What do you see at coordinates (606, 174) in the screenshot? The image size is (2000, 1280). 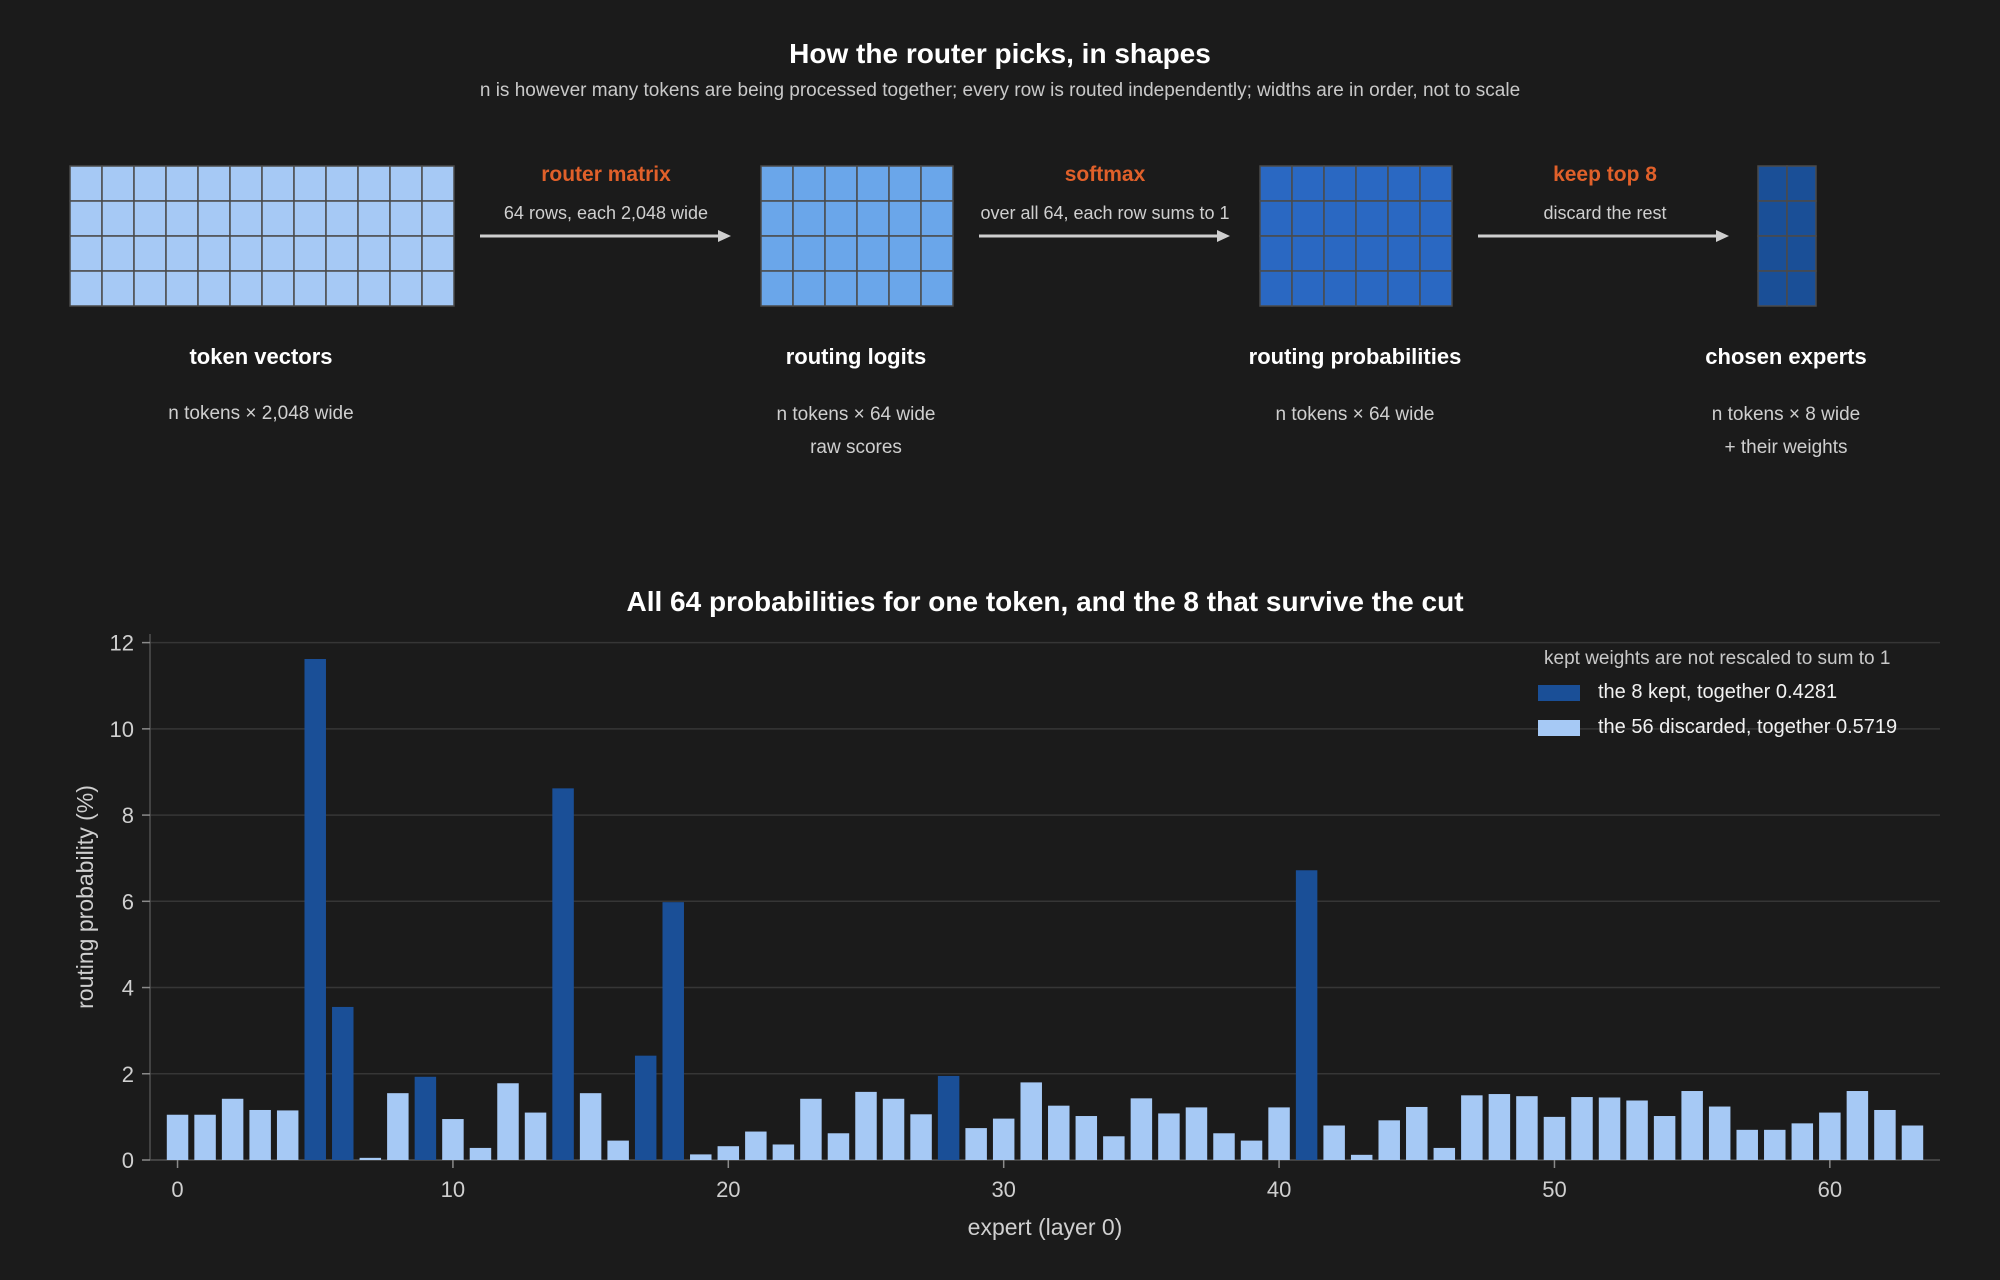 I see `arrow-label-router-matrix: router matrix` at bounding box center [606, 174].